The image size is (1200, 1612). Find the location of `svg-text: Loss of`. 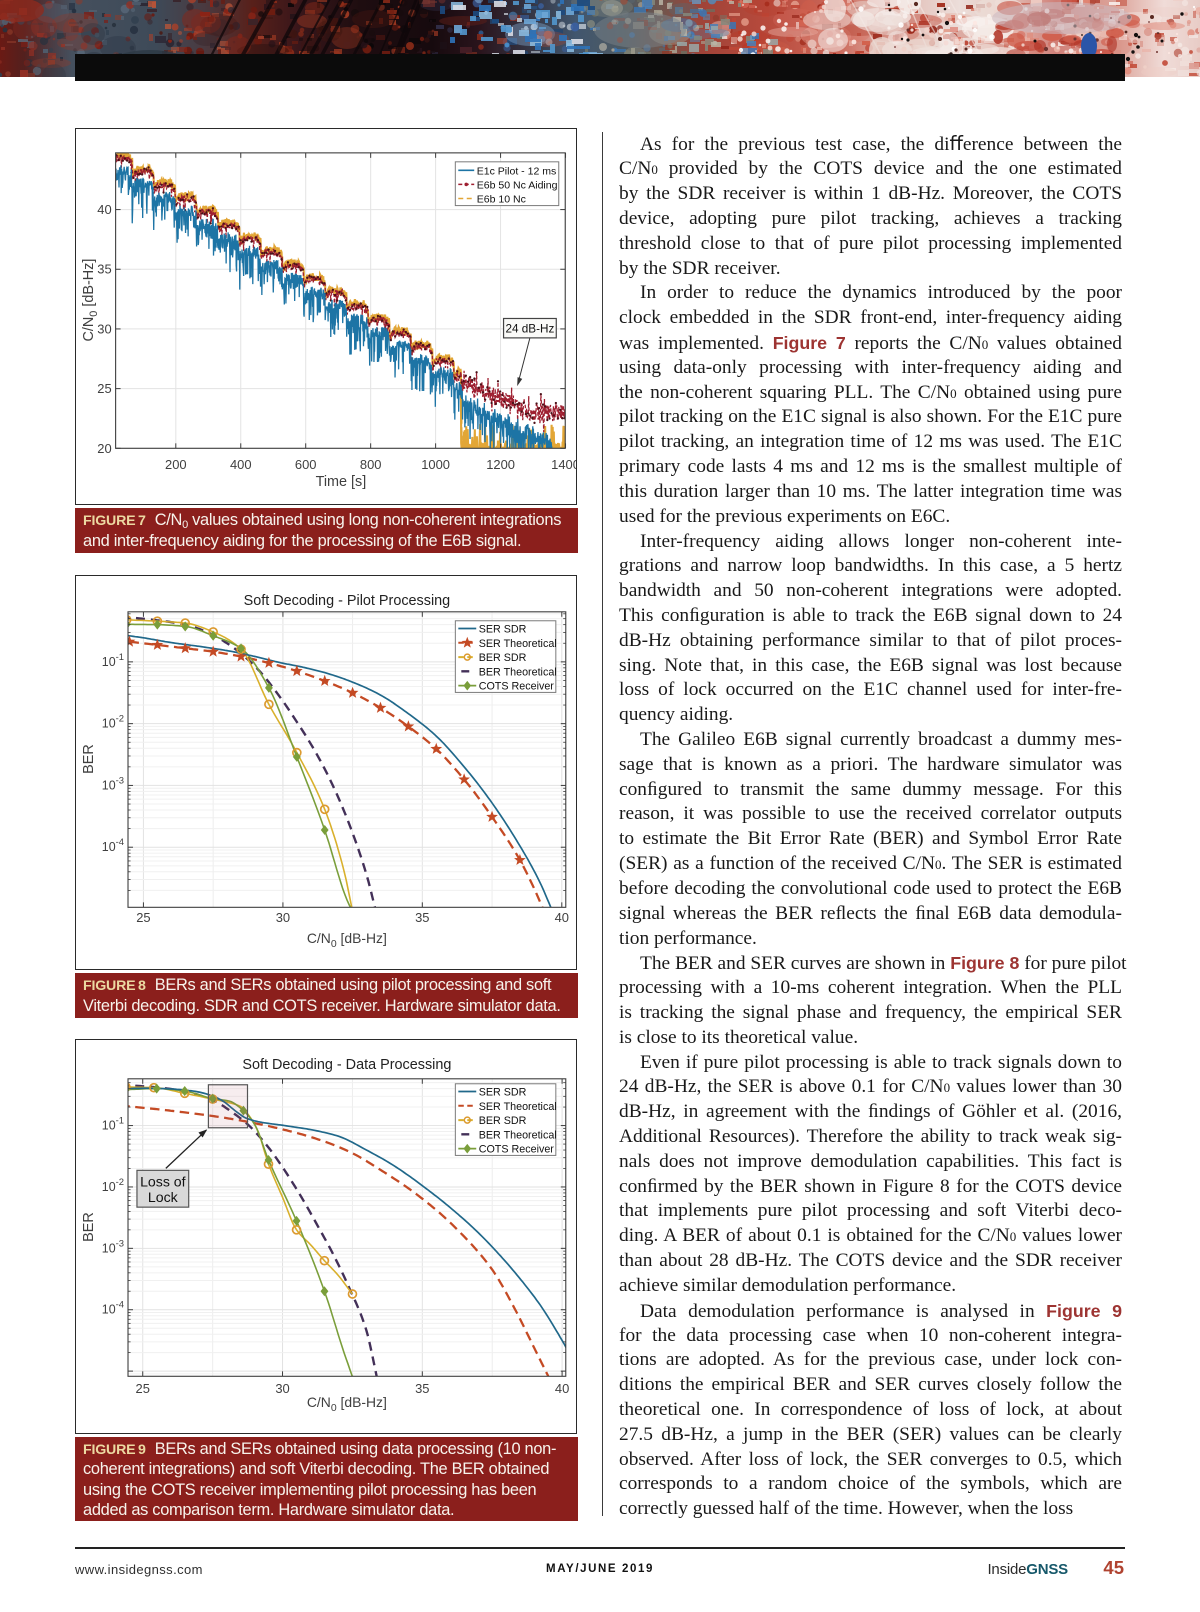

svg-text: Loss of is located at coordinates (163, 1181).